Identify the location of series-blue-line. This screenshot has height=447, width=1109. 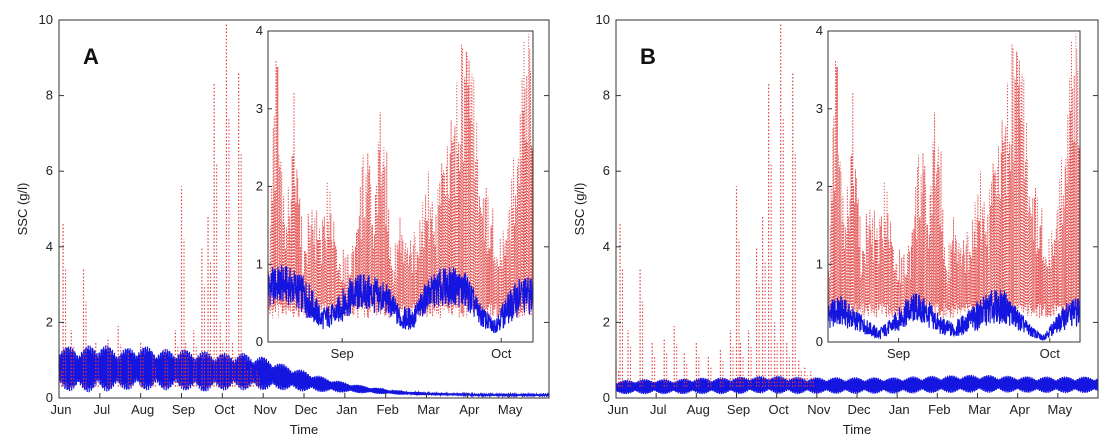
(857, 384).